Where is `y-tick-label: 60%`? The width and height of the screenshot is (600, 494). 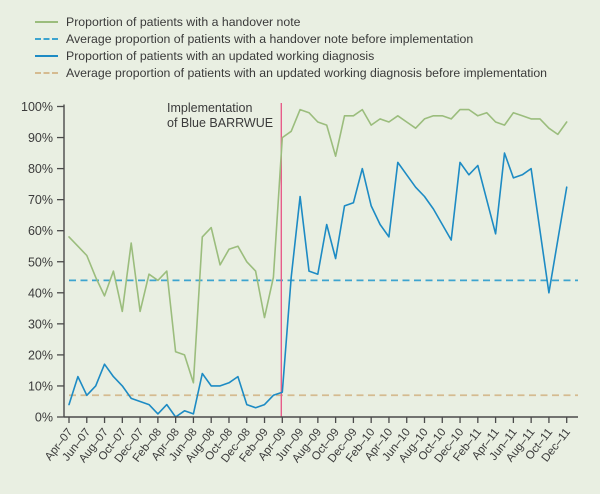 y-tick-label: 60% is located at coordinates (40, 231).